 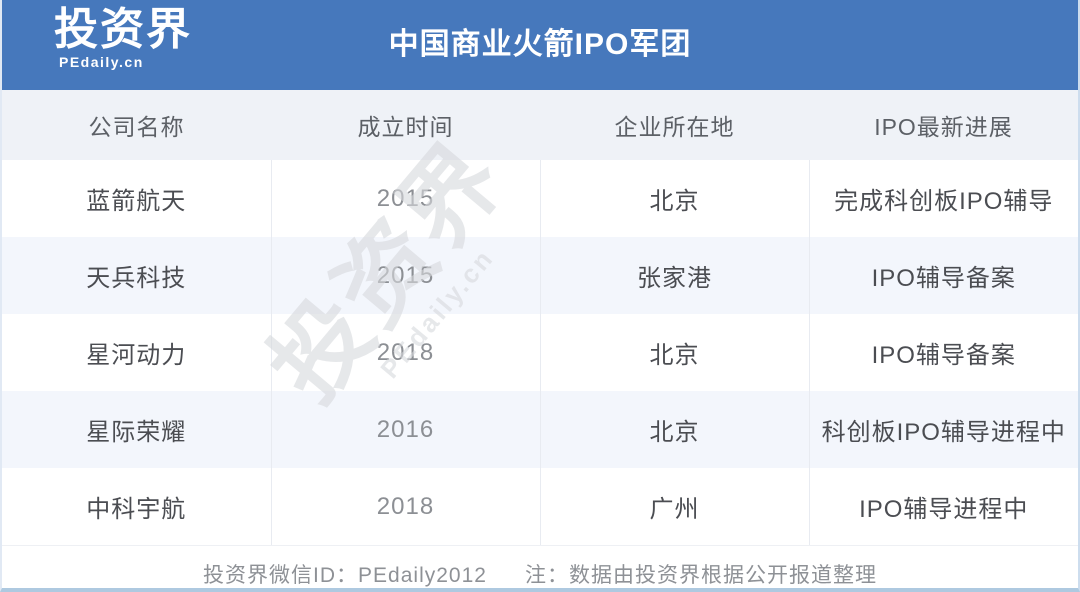 I want to click on table-cell: 蓝箭航天, so click(x=136, y=201).